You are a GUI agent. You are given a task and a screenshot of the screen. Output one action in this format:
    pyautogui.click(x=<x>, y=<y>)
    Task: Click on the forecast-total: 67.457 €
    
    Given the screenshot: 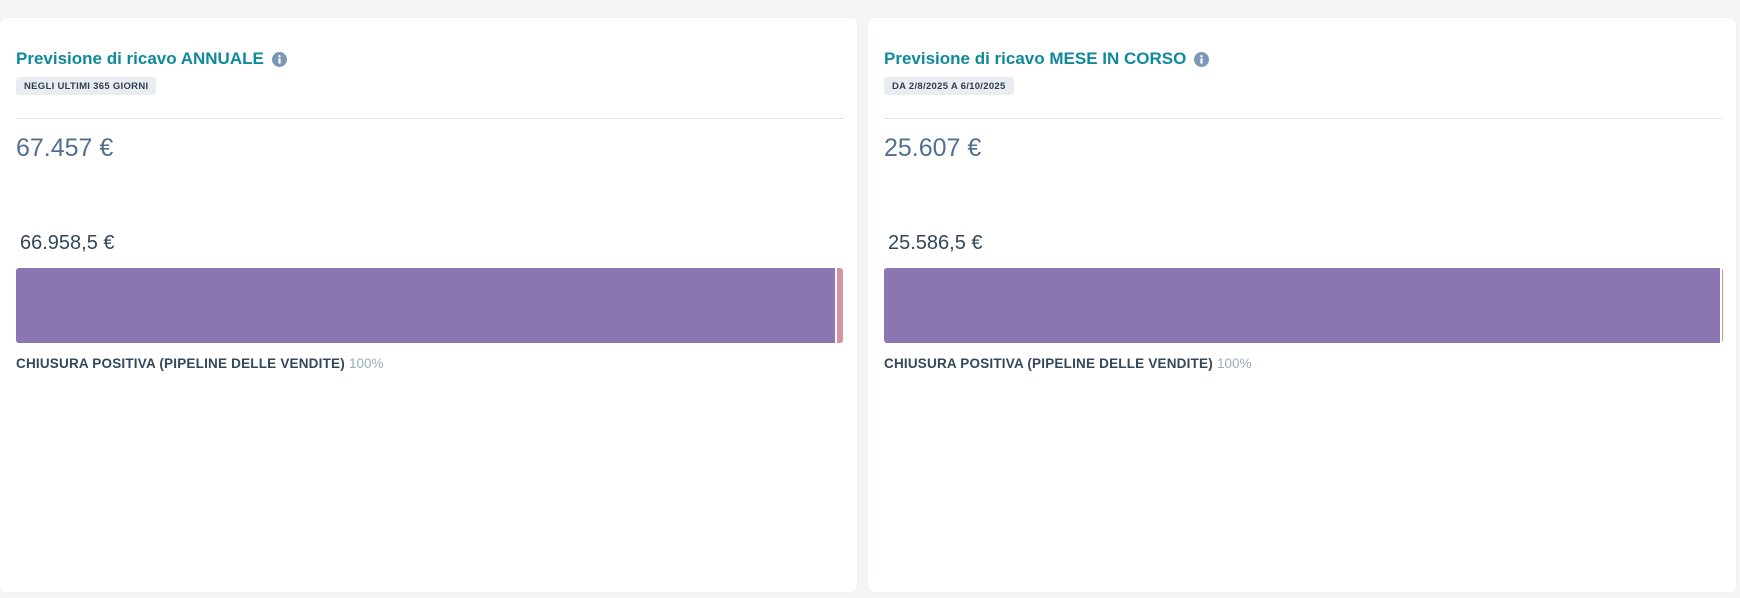 What is the action you would take?
    pyautogui.click(x=65, y=148)
    